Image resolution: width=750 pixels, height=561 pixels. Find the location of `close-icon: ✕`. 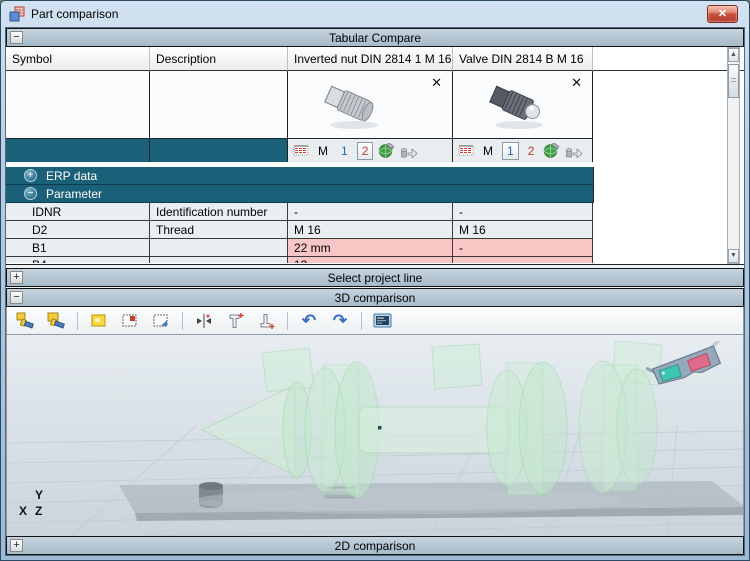

close-icon: ✕ is located at coordinates (722, 14).